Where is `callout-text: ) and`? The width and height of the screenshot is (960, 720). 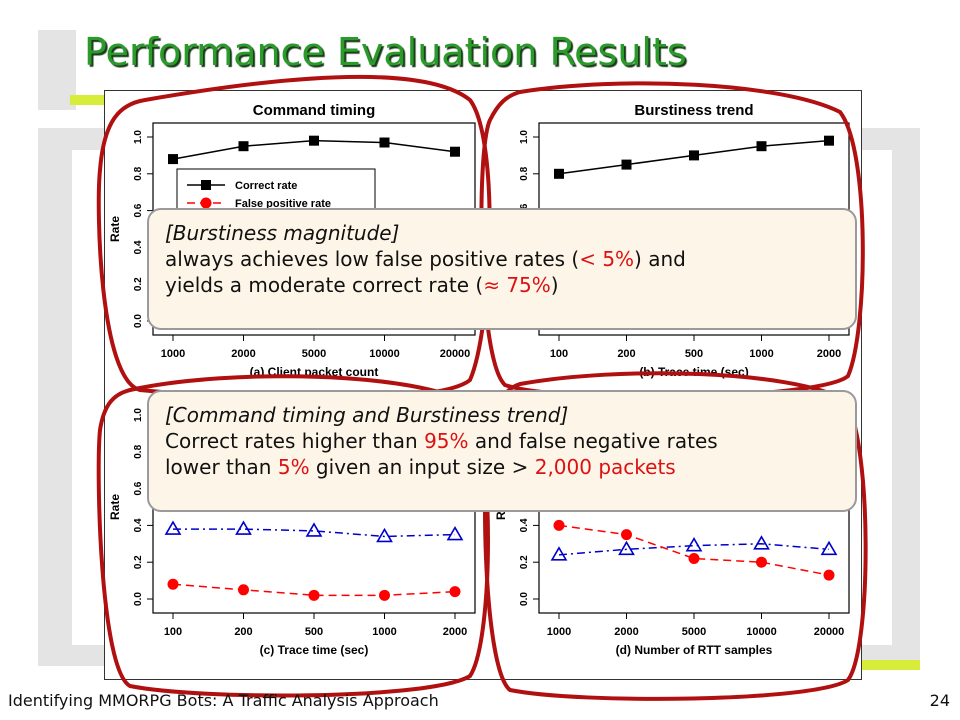 callout-text: ) and is located at coordinates (660, 259).